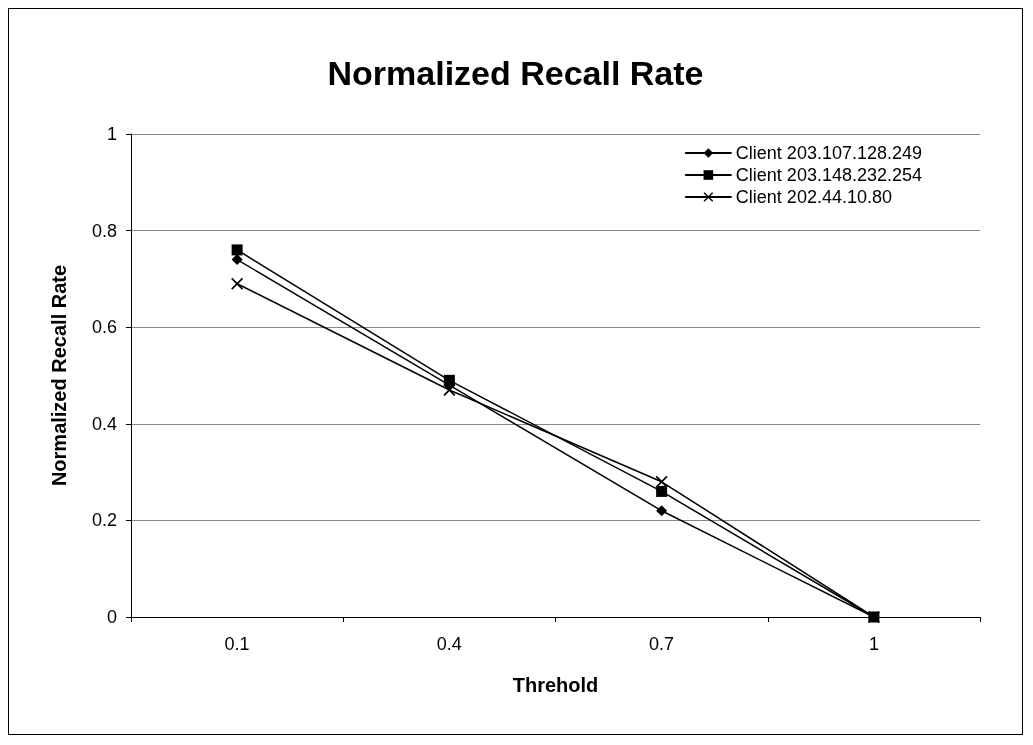  Describe the element at coordinates (104, 423) in the screenshot. I see `y-tick-label: 0.4` at that location.